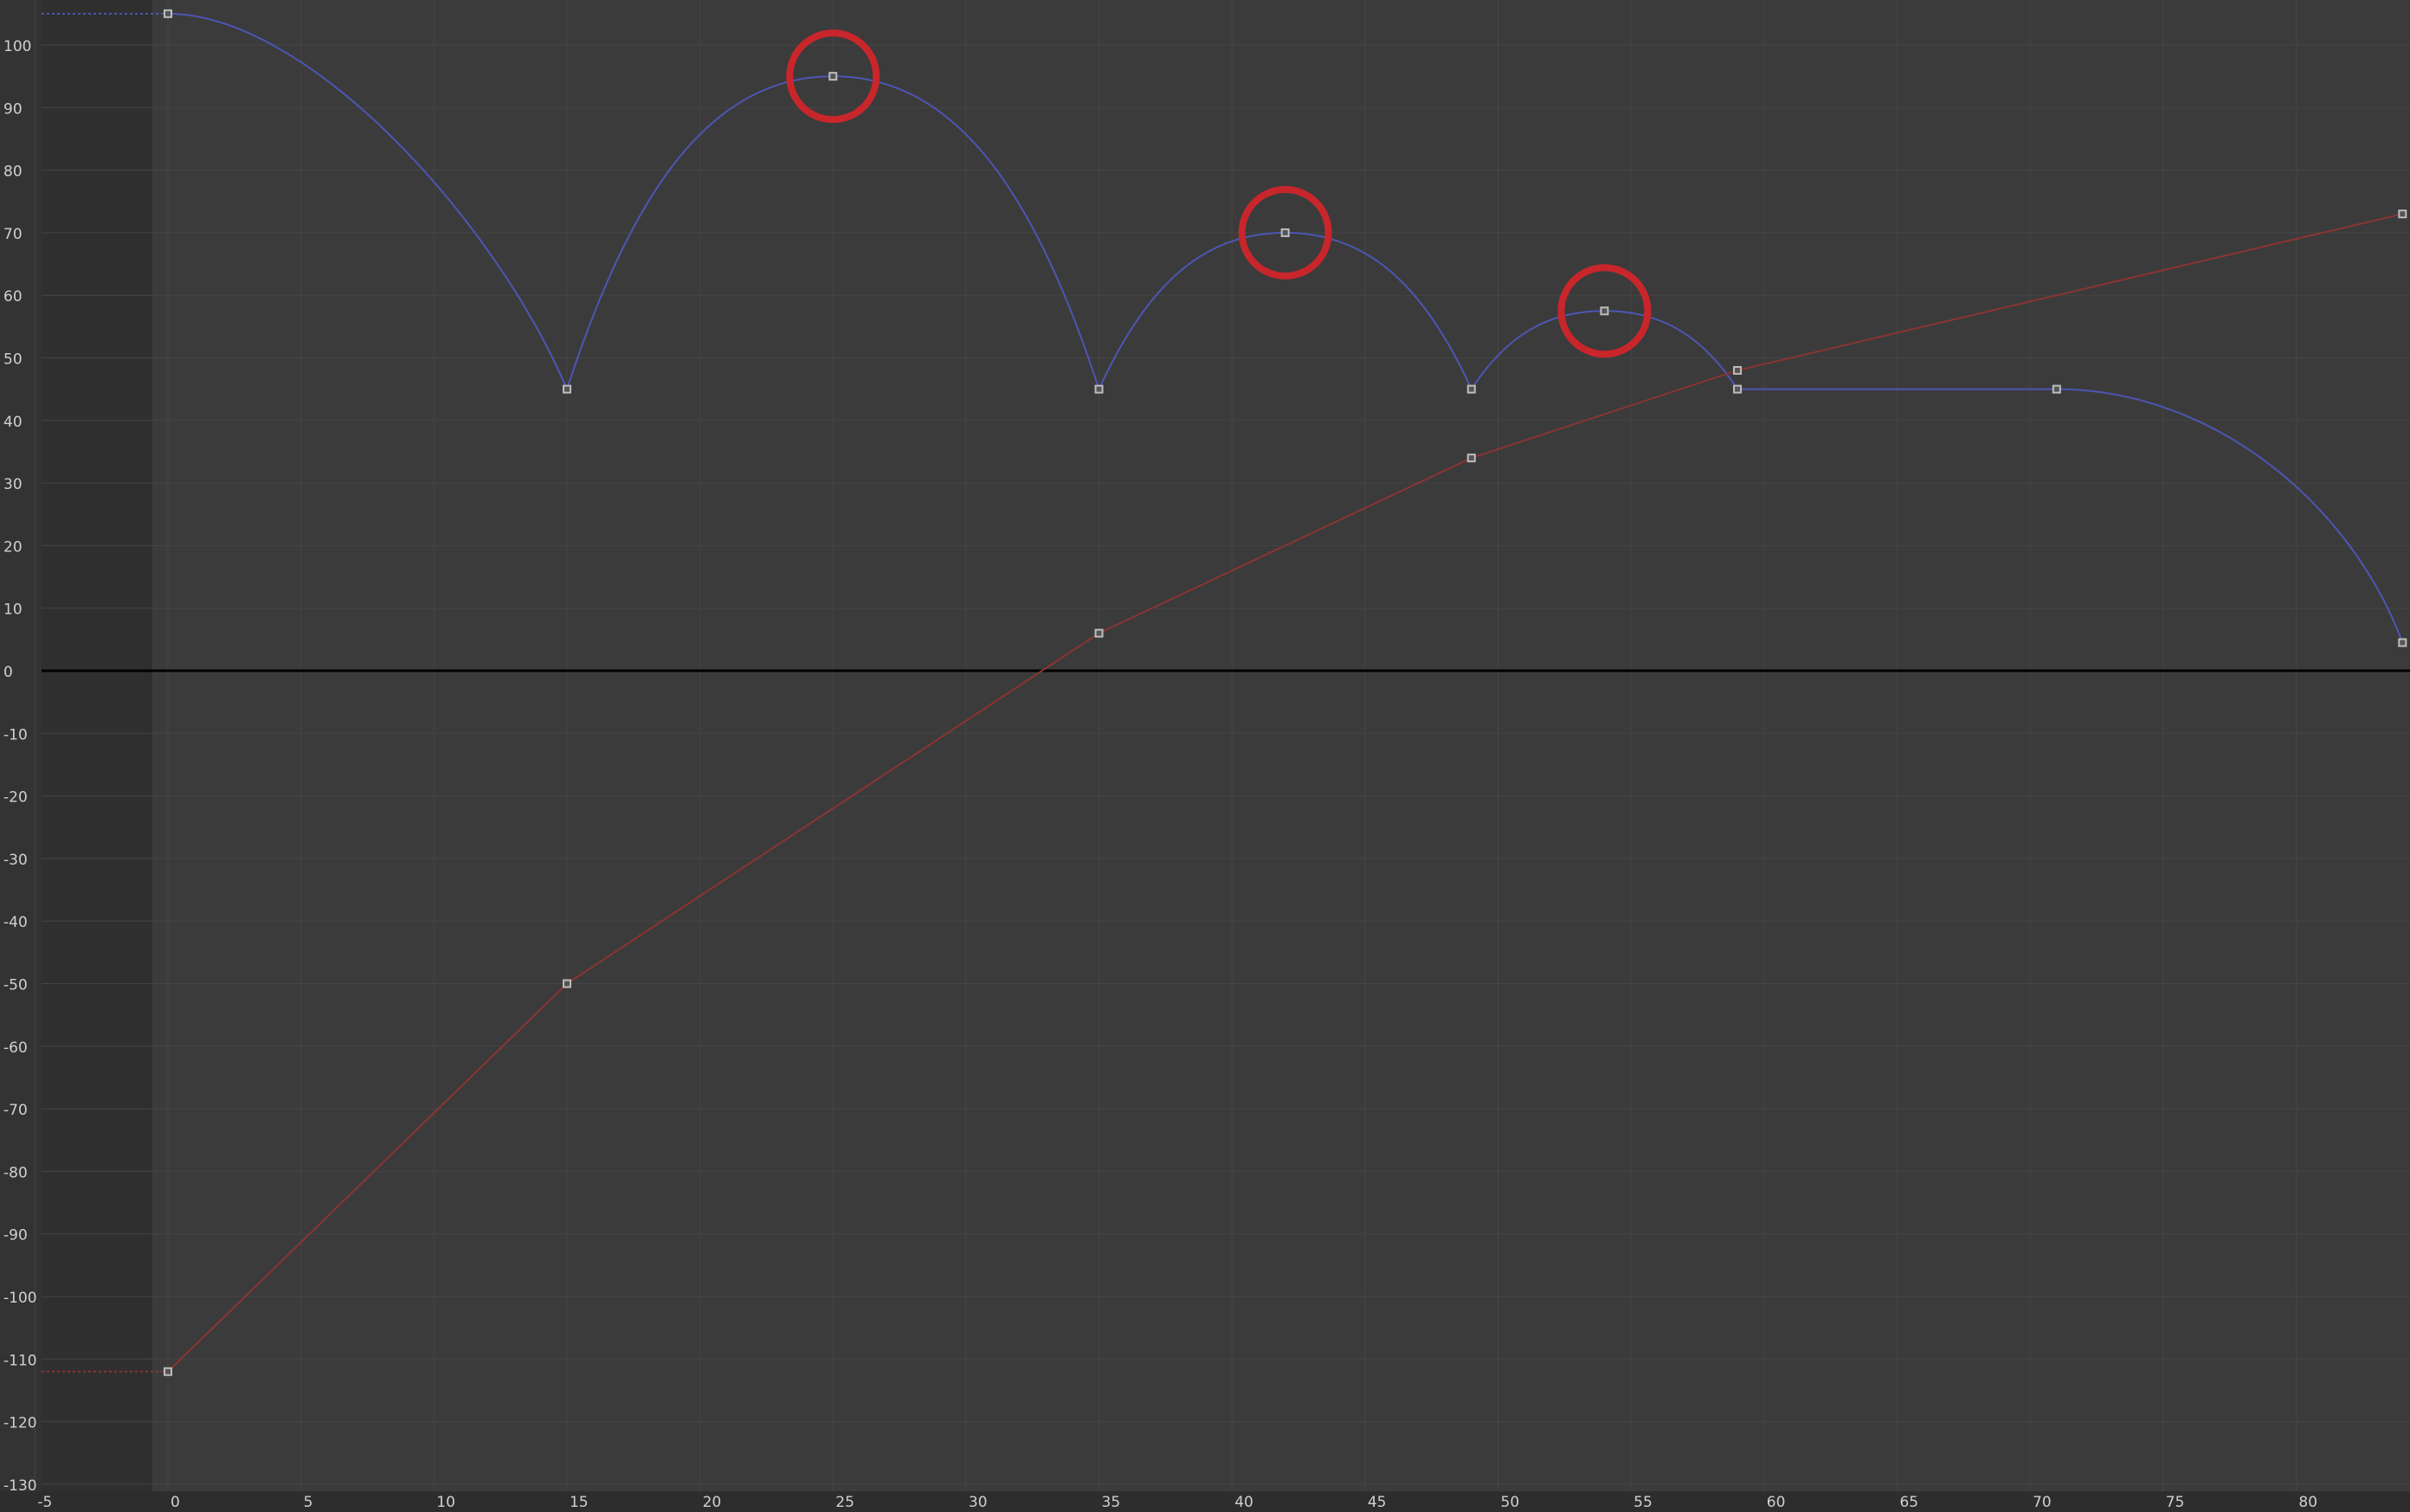 The height and width of the screenshot is (1512, 2410). I want to click on pre-range-region, so click(97, 745).